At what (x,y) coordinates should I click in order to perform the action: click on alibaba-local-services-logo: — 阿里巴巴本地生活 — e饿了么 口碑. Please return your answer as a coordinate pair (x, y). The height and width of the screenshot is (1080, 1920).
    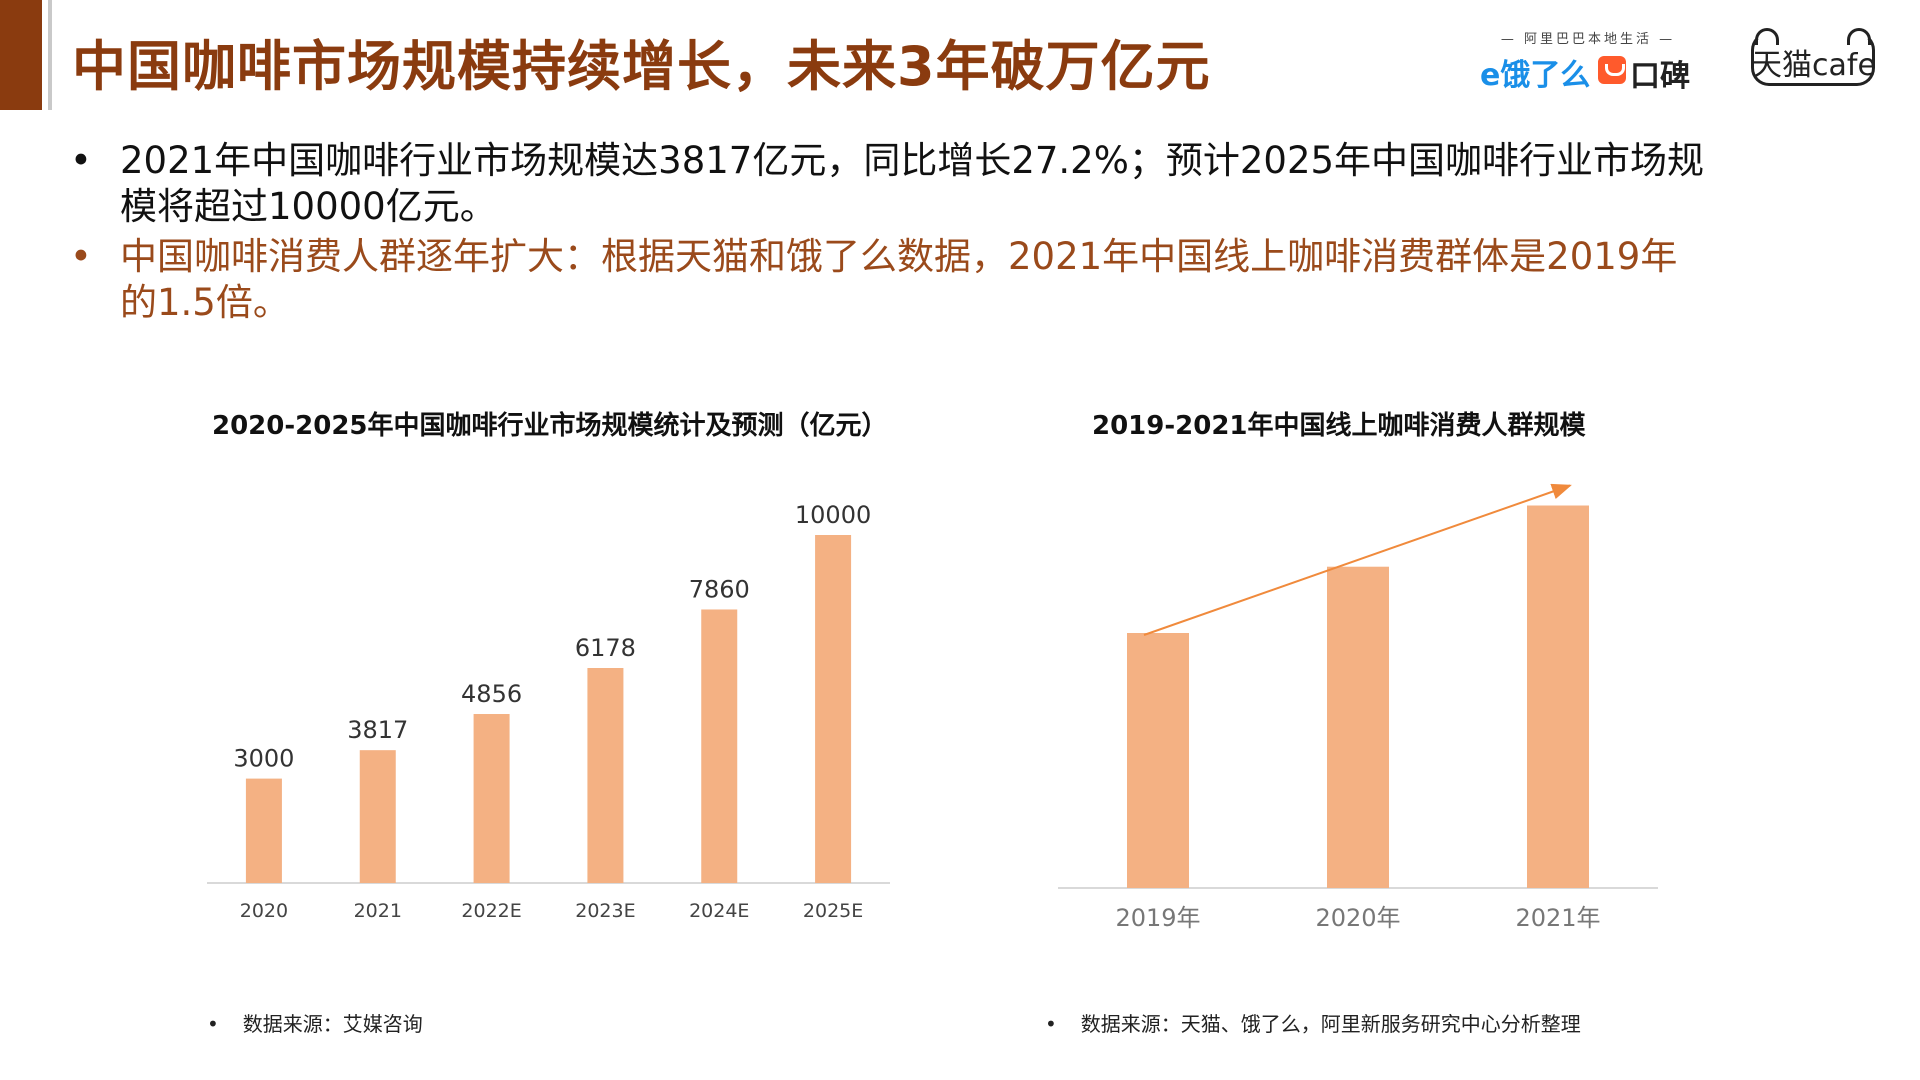
    Looking at the image, I should click on (1588, 61).